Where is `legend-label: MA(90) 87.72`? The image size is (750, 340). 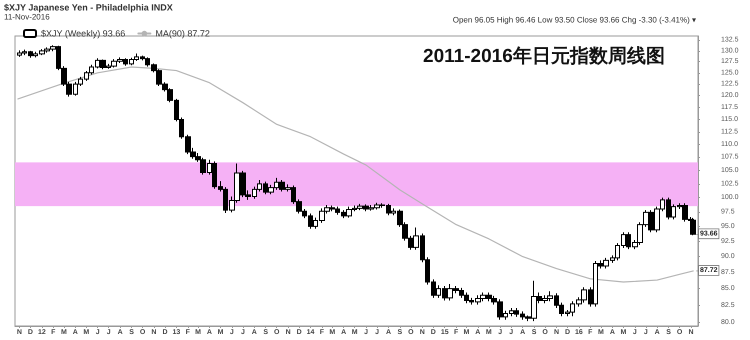
legend-label: MA(90) 87.72 is located at coordinates (182, 33).